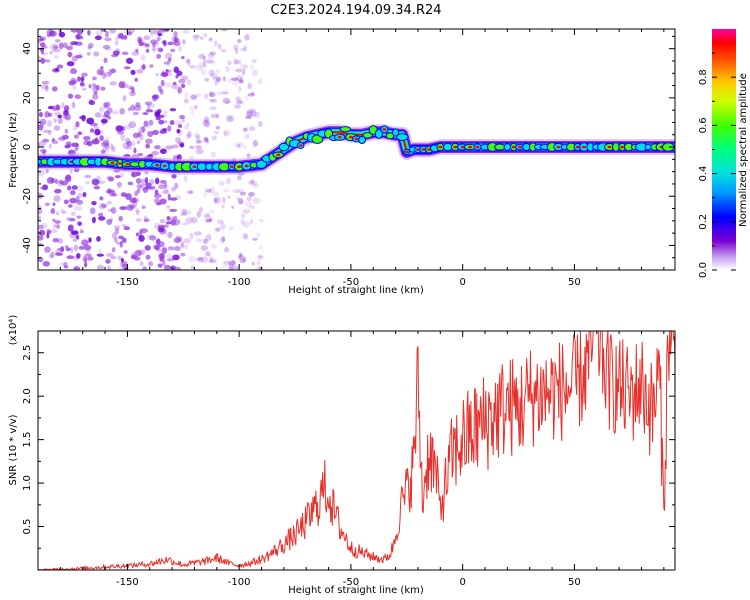 This screenshot has height=600, width=750. I want to click on snr-y-label: SNR (10 * v/v), so click(13, 449).